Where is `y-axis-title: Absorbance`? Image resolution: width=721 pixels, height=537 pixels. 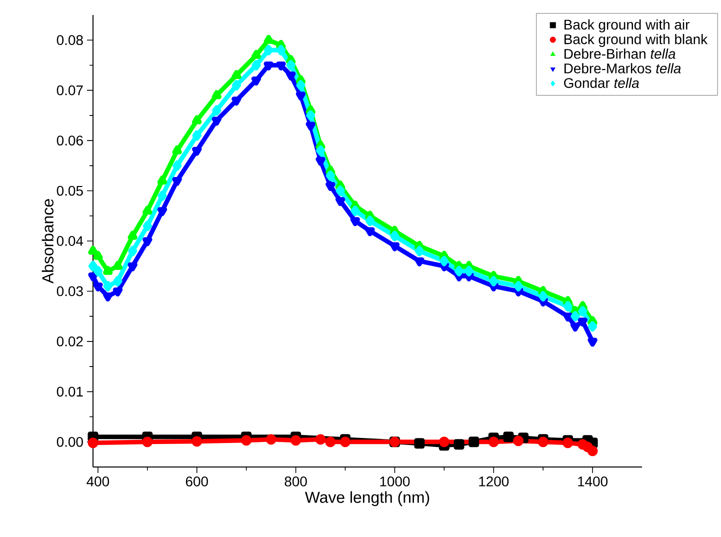 y-axis-title: Absorbance is located at coordinates (48, 241).